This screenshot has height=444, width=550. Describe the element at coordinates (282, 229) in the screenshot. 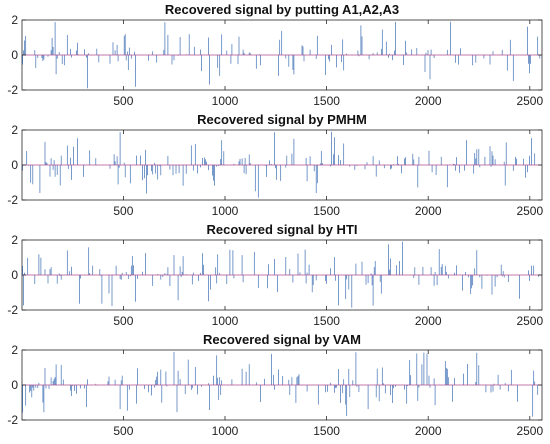

I see `subplot-title: Recovered signal by HTI` at that location.